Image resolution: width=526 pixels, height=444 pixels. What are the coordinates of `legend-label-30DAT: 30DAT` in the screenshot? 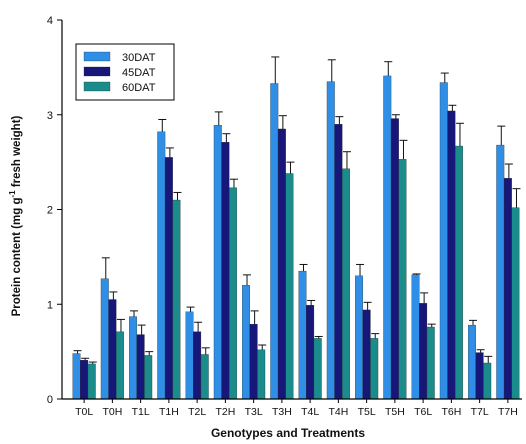 It's located at (139, 58).